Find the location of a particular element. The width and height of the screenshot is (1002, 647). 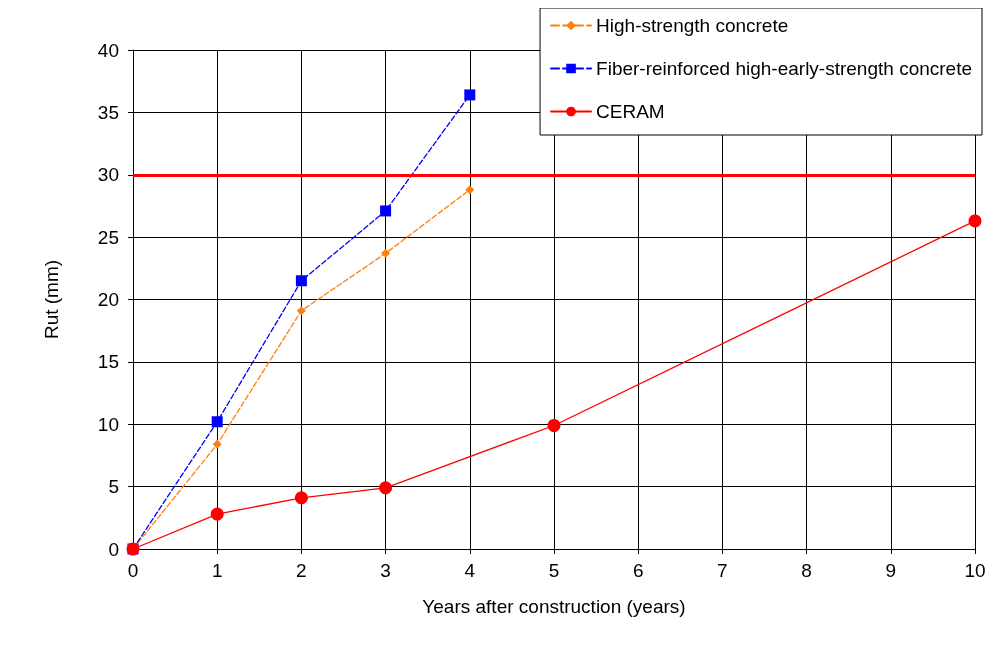

y-tick-label: 35 is located at coordinates (108, 112).